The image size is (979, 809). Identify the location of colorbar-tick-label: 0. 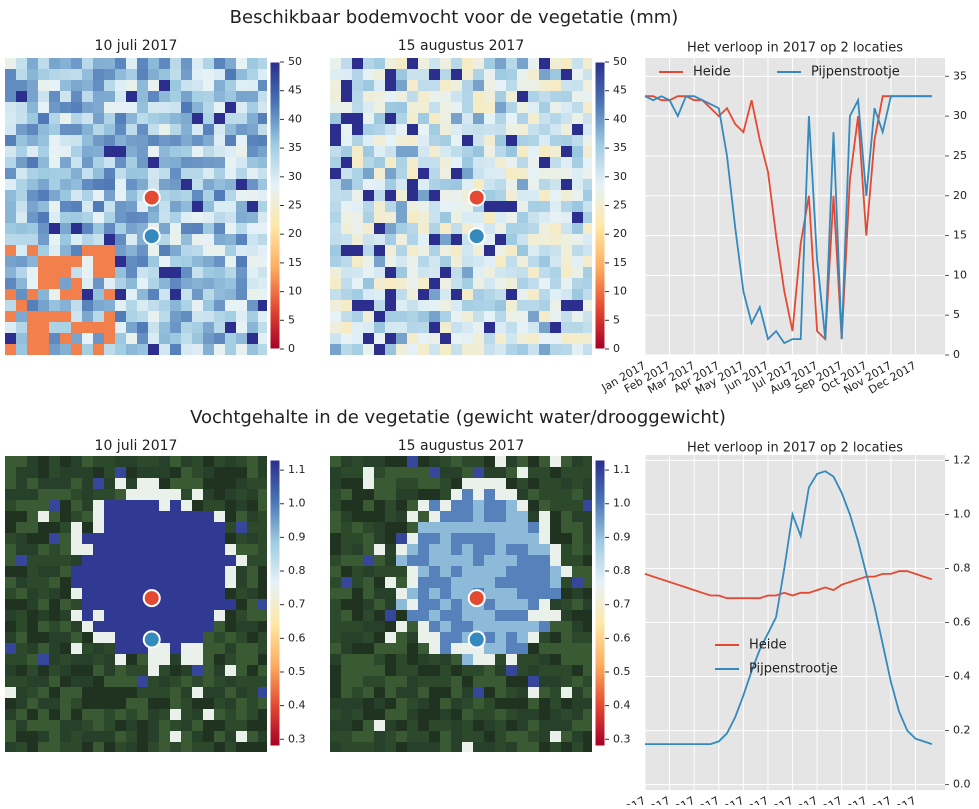
(291, 348).